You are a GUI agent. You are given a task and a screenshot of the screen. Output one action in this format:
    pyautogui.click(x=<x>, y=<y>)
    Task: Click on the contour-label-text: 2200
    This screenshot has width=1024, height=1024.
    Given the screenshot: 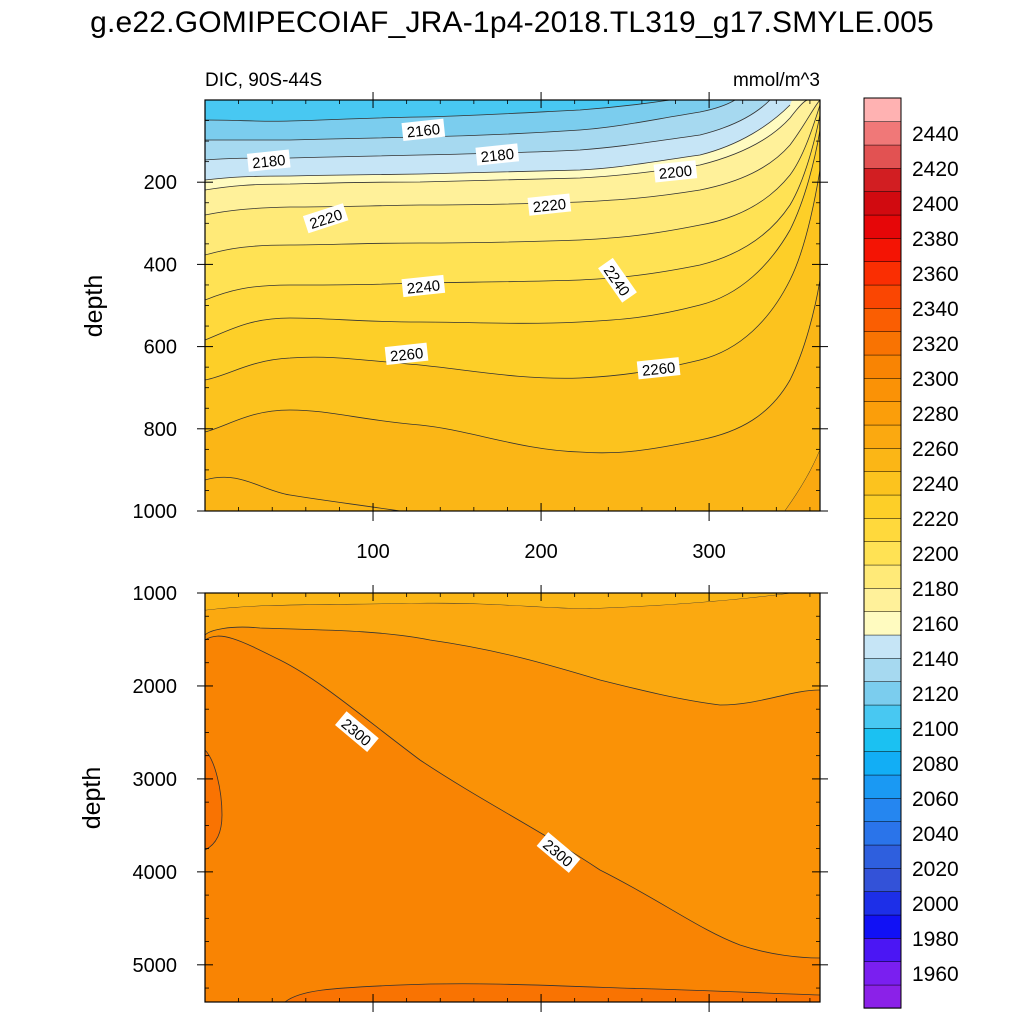 What is the action you would take?
    pyautogui.click(x=675, y=173)
    